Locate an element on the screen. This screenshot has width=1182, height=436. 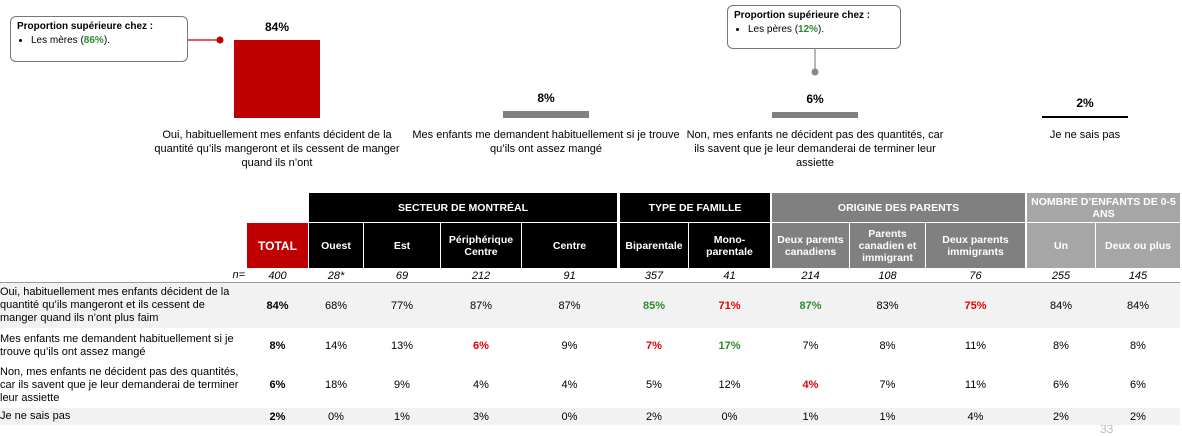
cell: 77% is located at coordinates (402, 305).